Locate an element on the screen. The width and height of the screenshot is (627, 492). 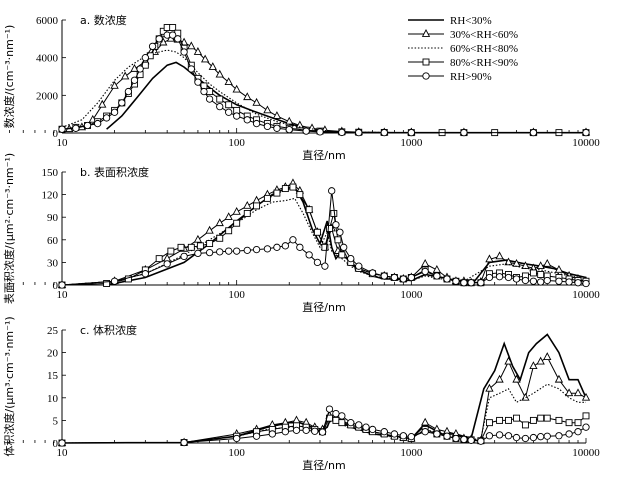
x-tick-label: 10000 is located at coordinates (586, 143).